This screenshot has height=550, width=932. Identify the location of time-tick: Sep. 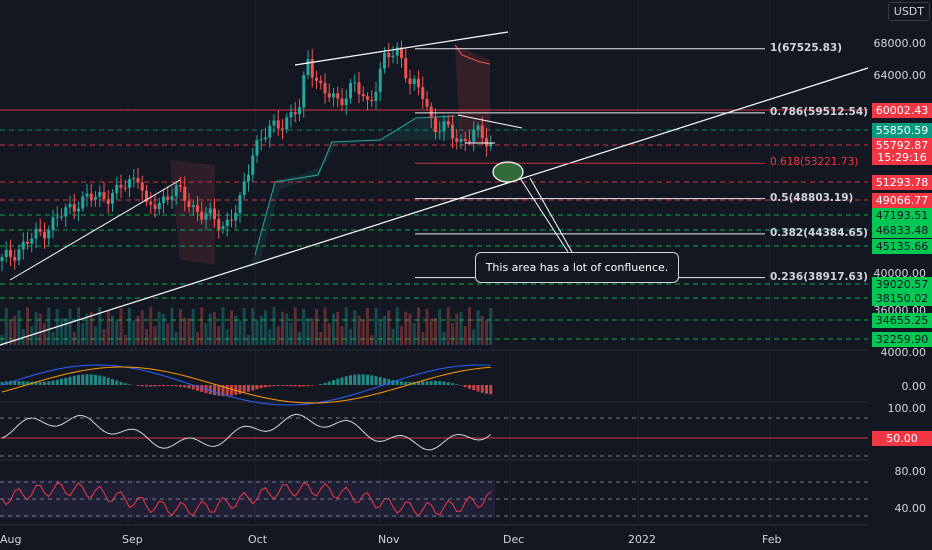
(132, 539).